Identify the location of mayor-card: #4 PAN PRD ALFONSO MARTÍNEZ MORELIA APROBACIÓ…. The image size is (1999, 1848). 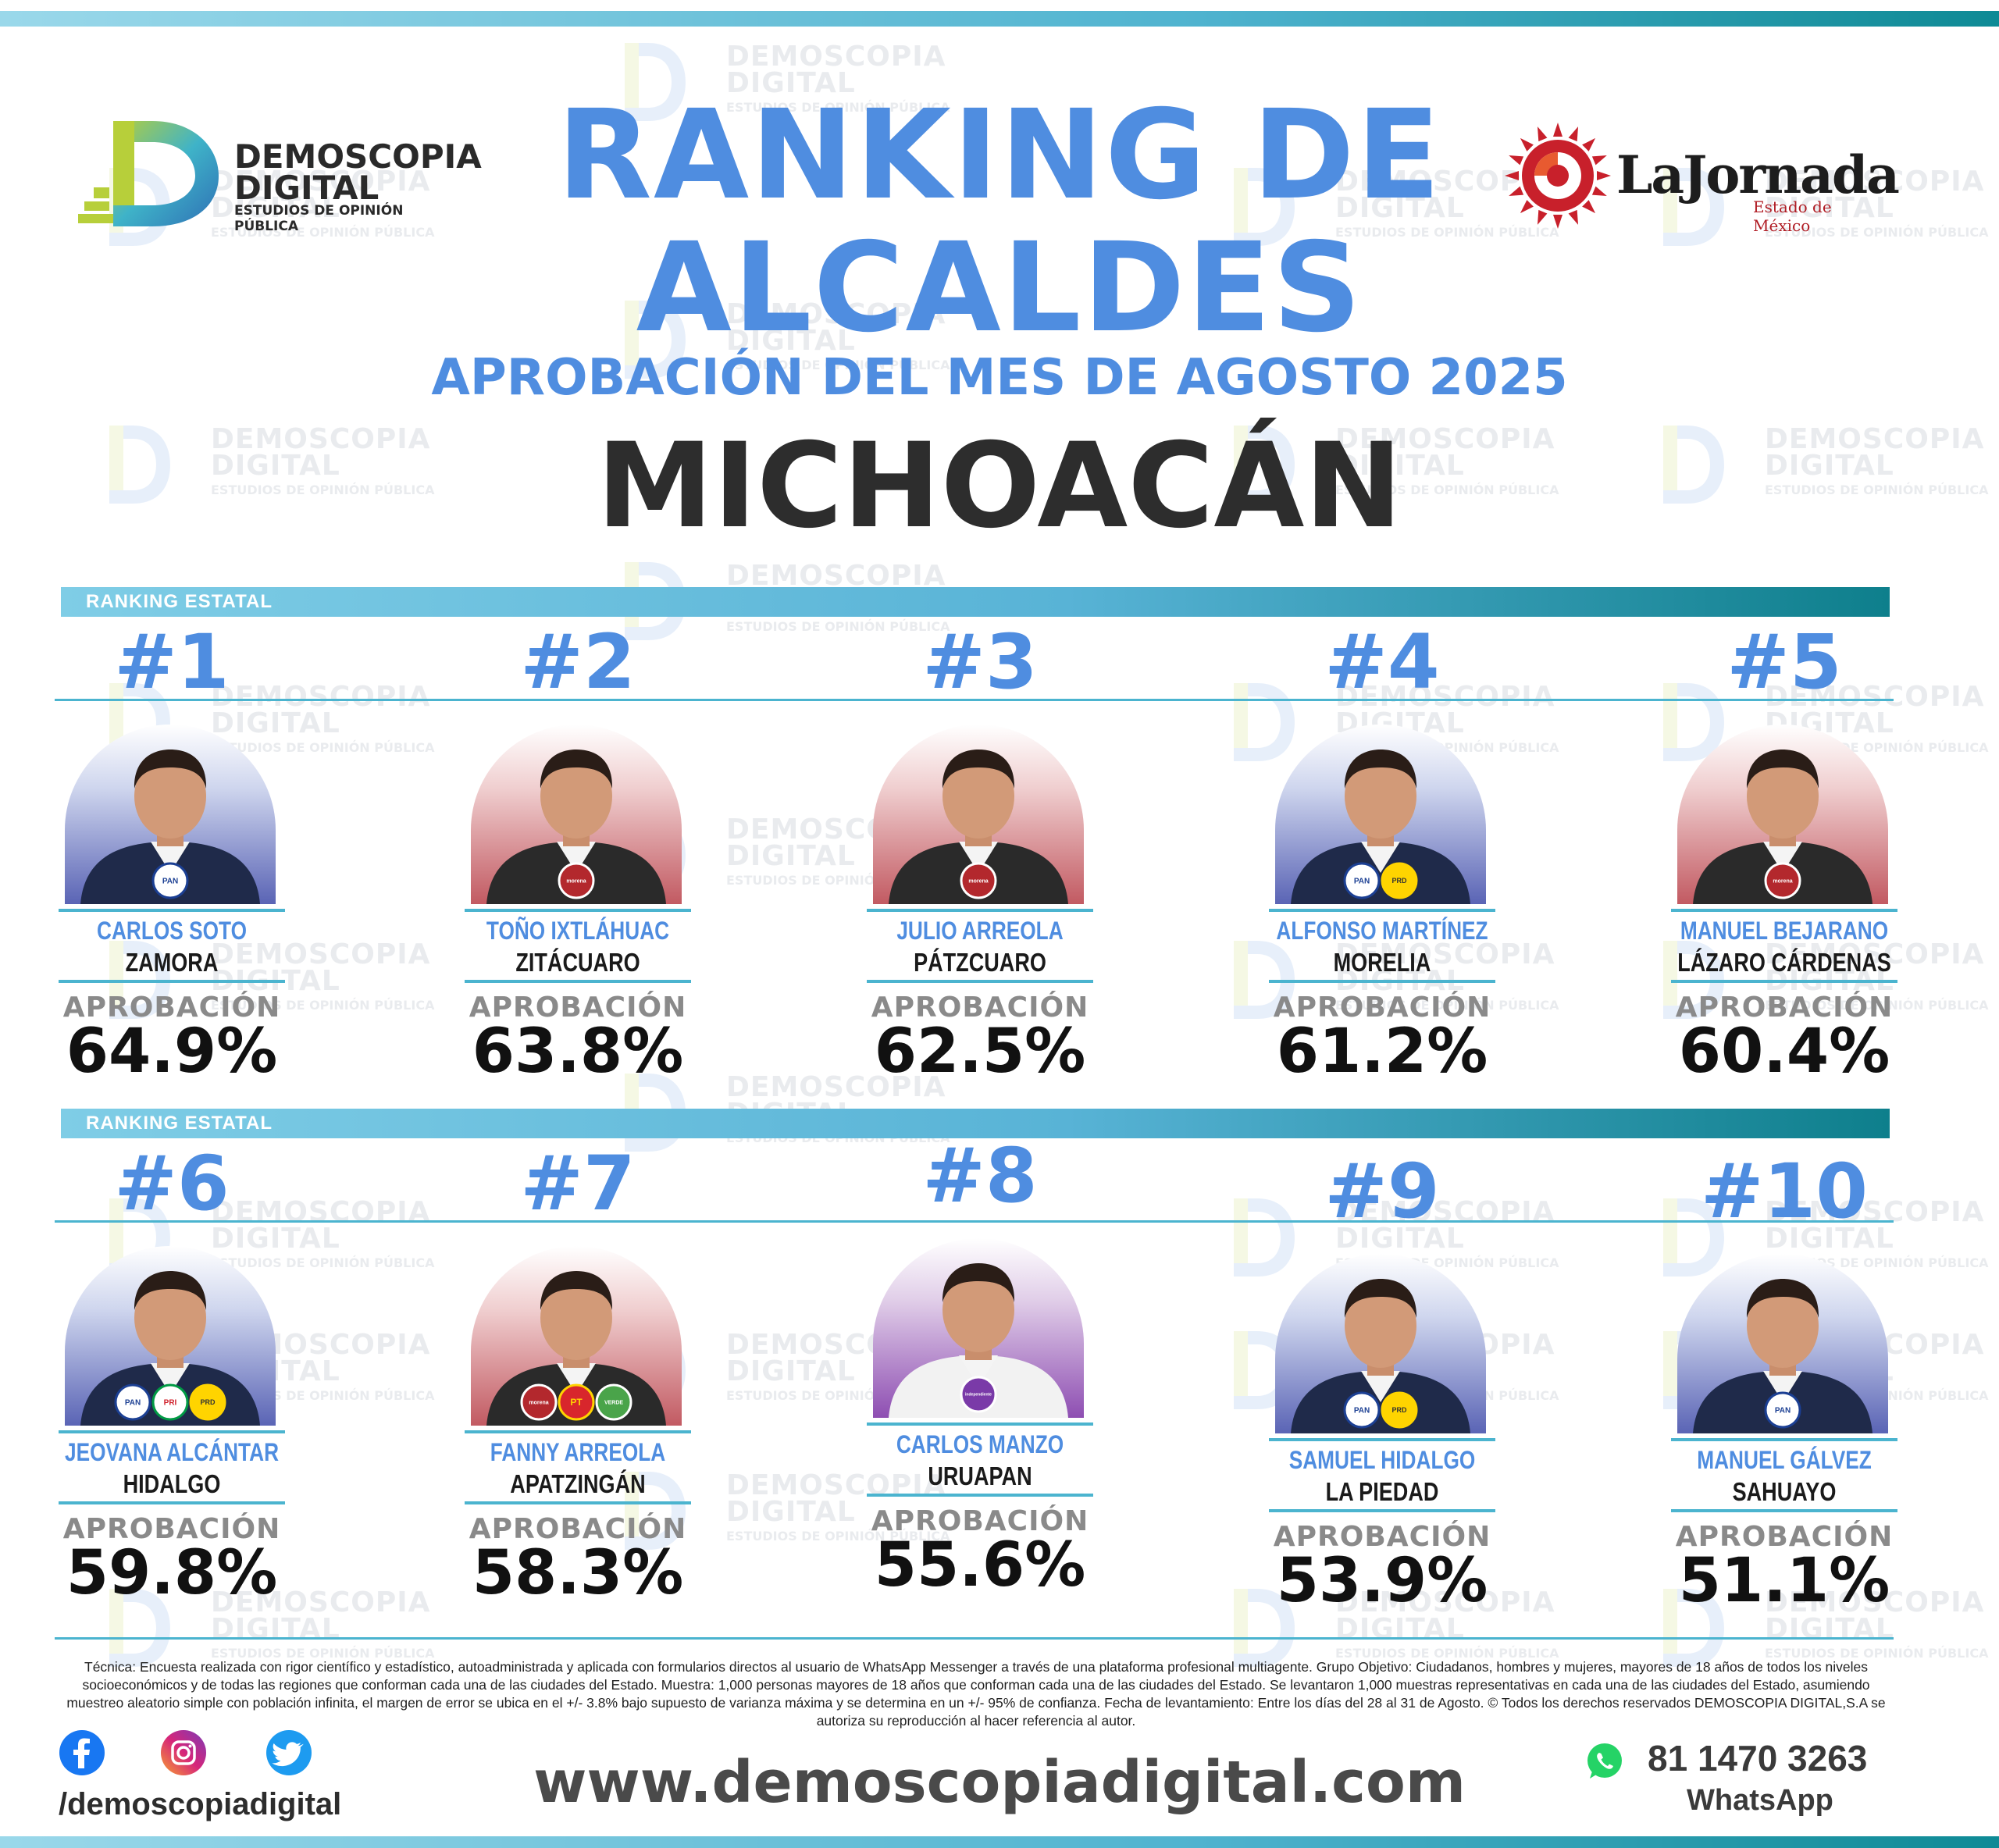
(1382, 853).